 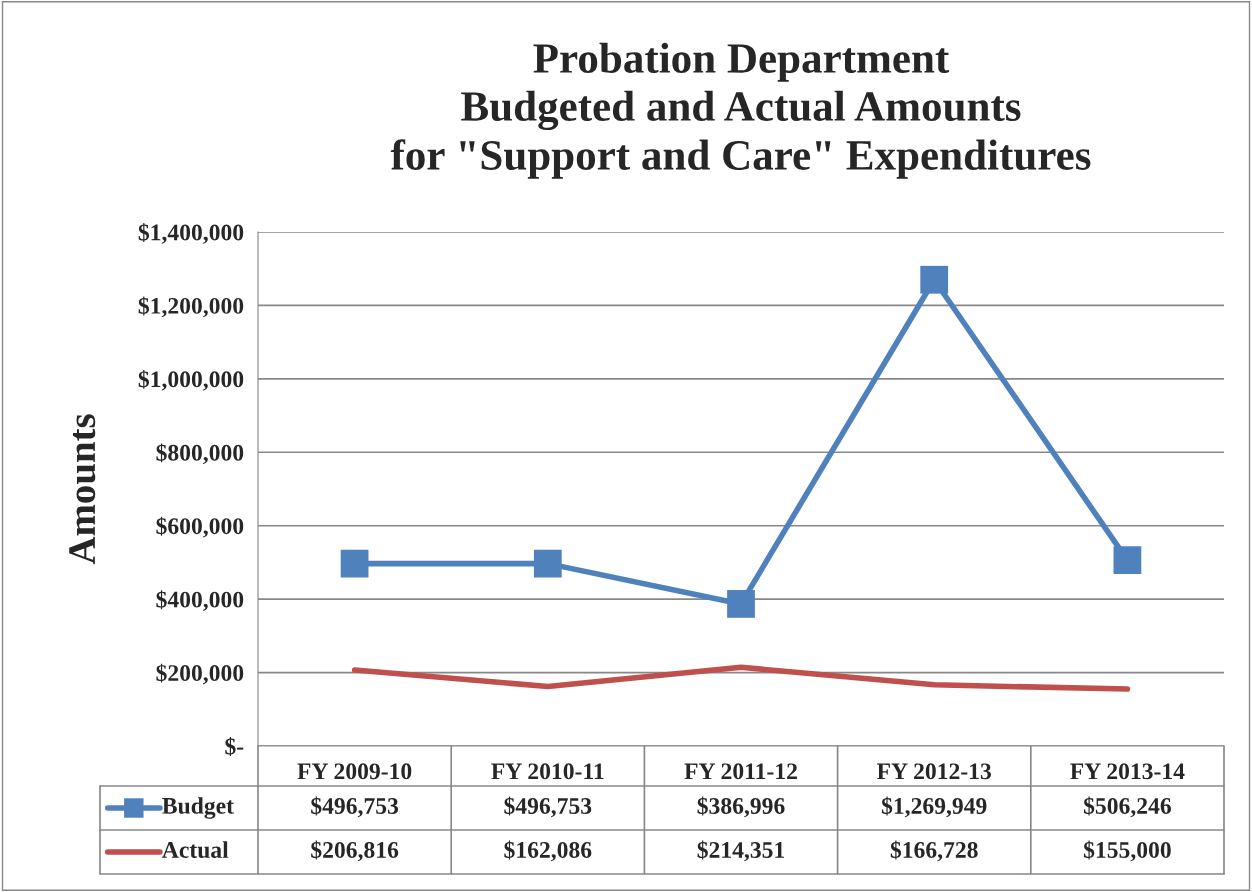 I want to click on x-tick-label: FY 2011-12, so click(x=740, y=771).